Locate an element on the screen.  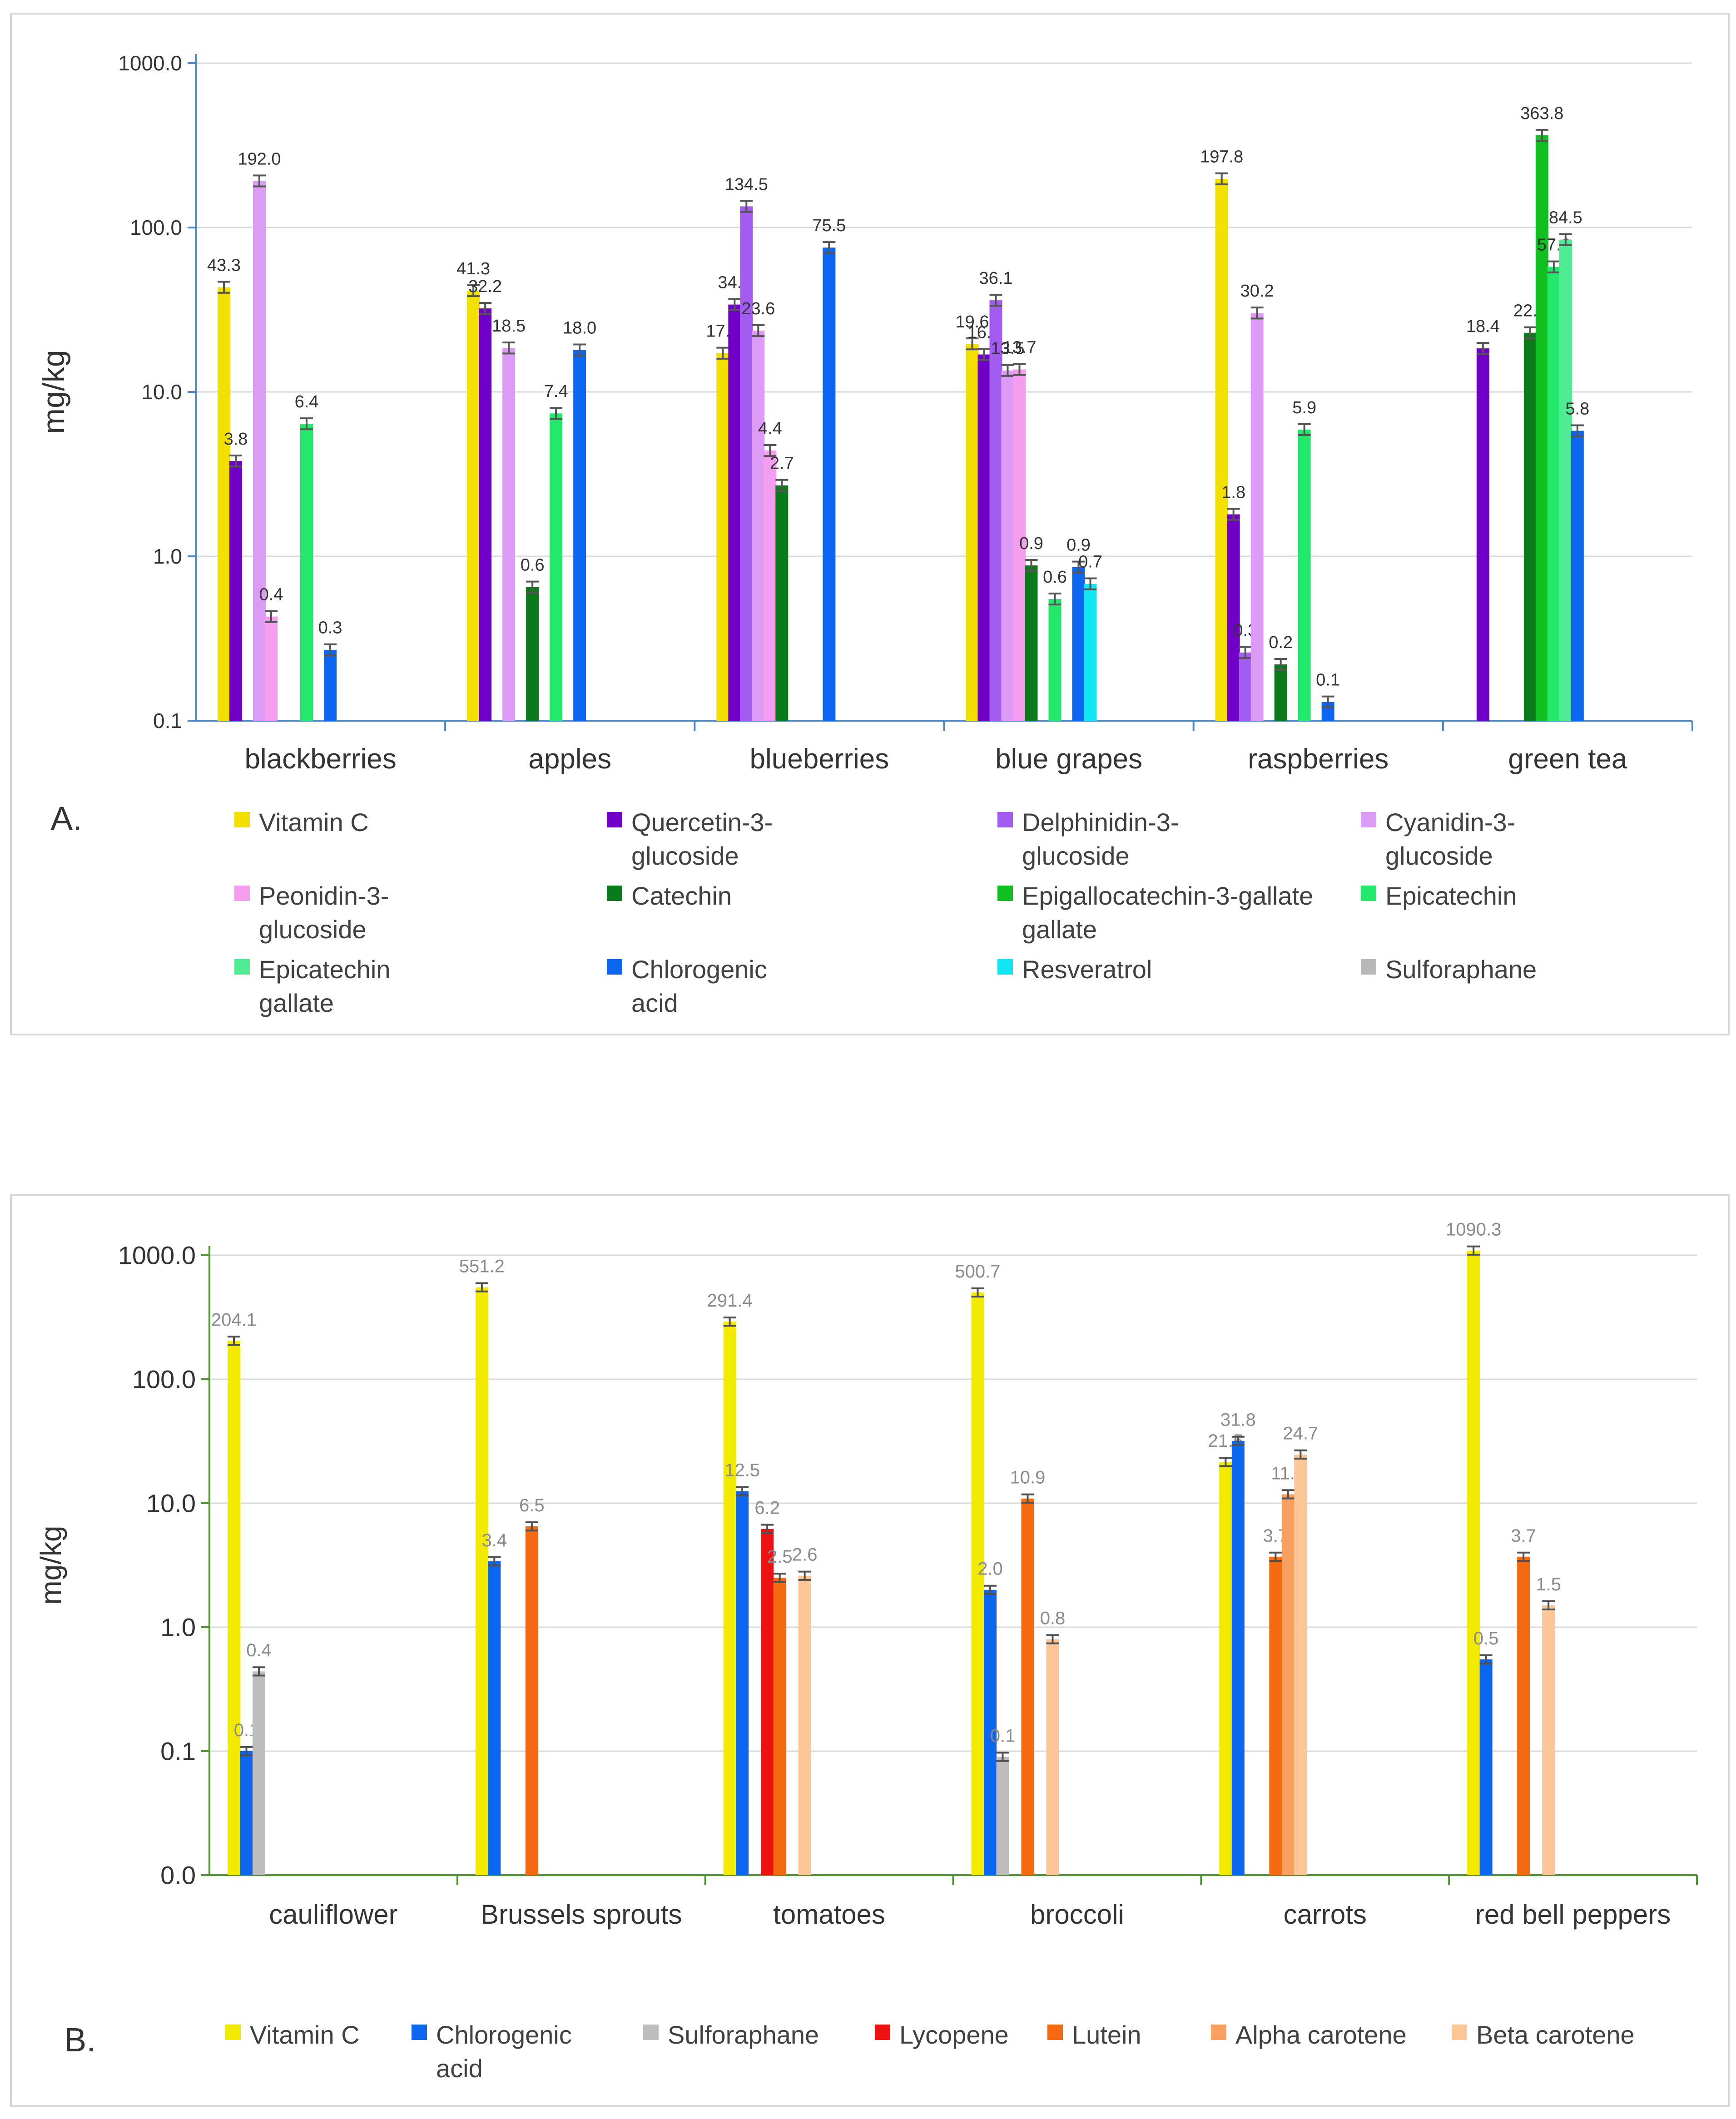
legend-label: Chlorogenic acid is located at coordinates (504, 2051).